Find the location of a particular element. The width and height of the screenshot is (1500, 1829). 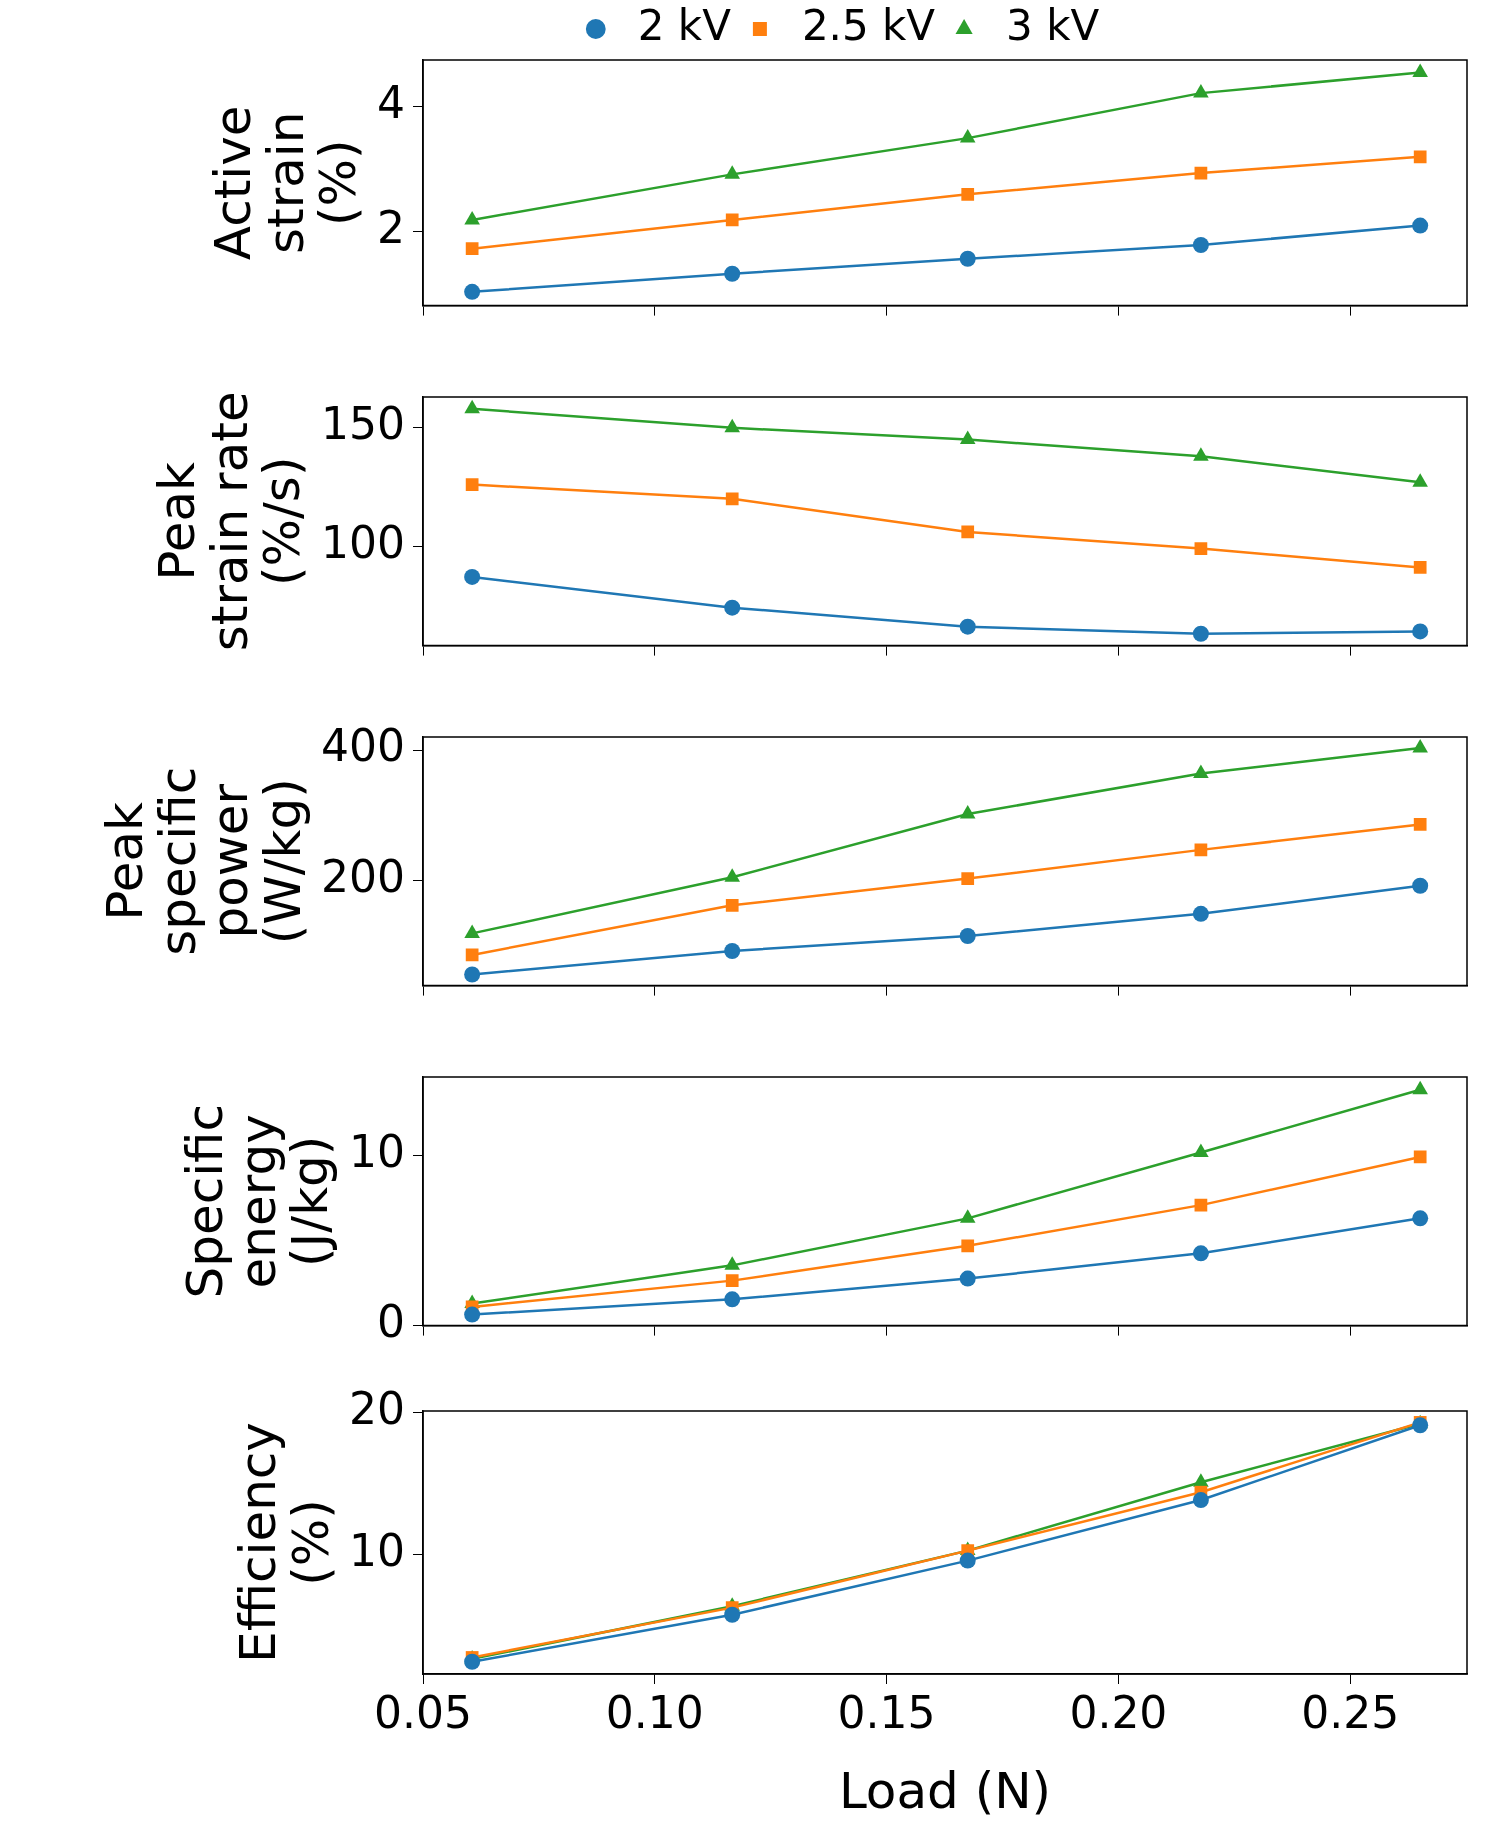

x-tick-label: 0.10 is located at coordinates (654, 1712).